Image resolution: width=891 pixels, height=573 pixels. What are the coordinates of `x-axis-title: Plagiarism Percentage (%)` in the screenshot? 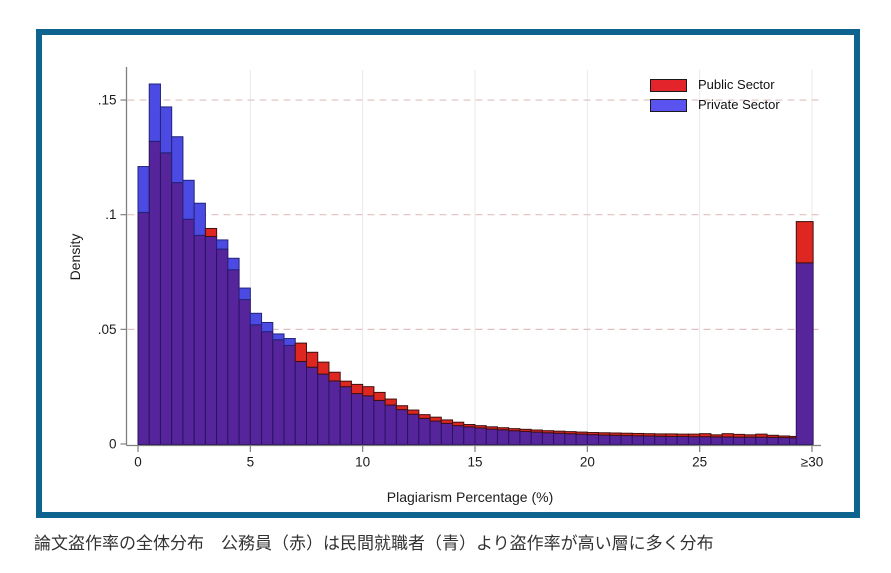 It's located at (470, 497).